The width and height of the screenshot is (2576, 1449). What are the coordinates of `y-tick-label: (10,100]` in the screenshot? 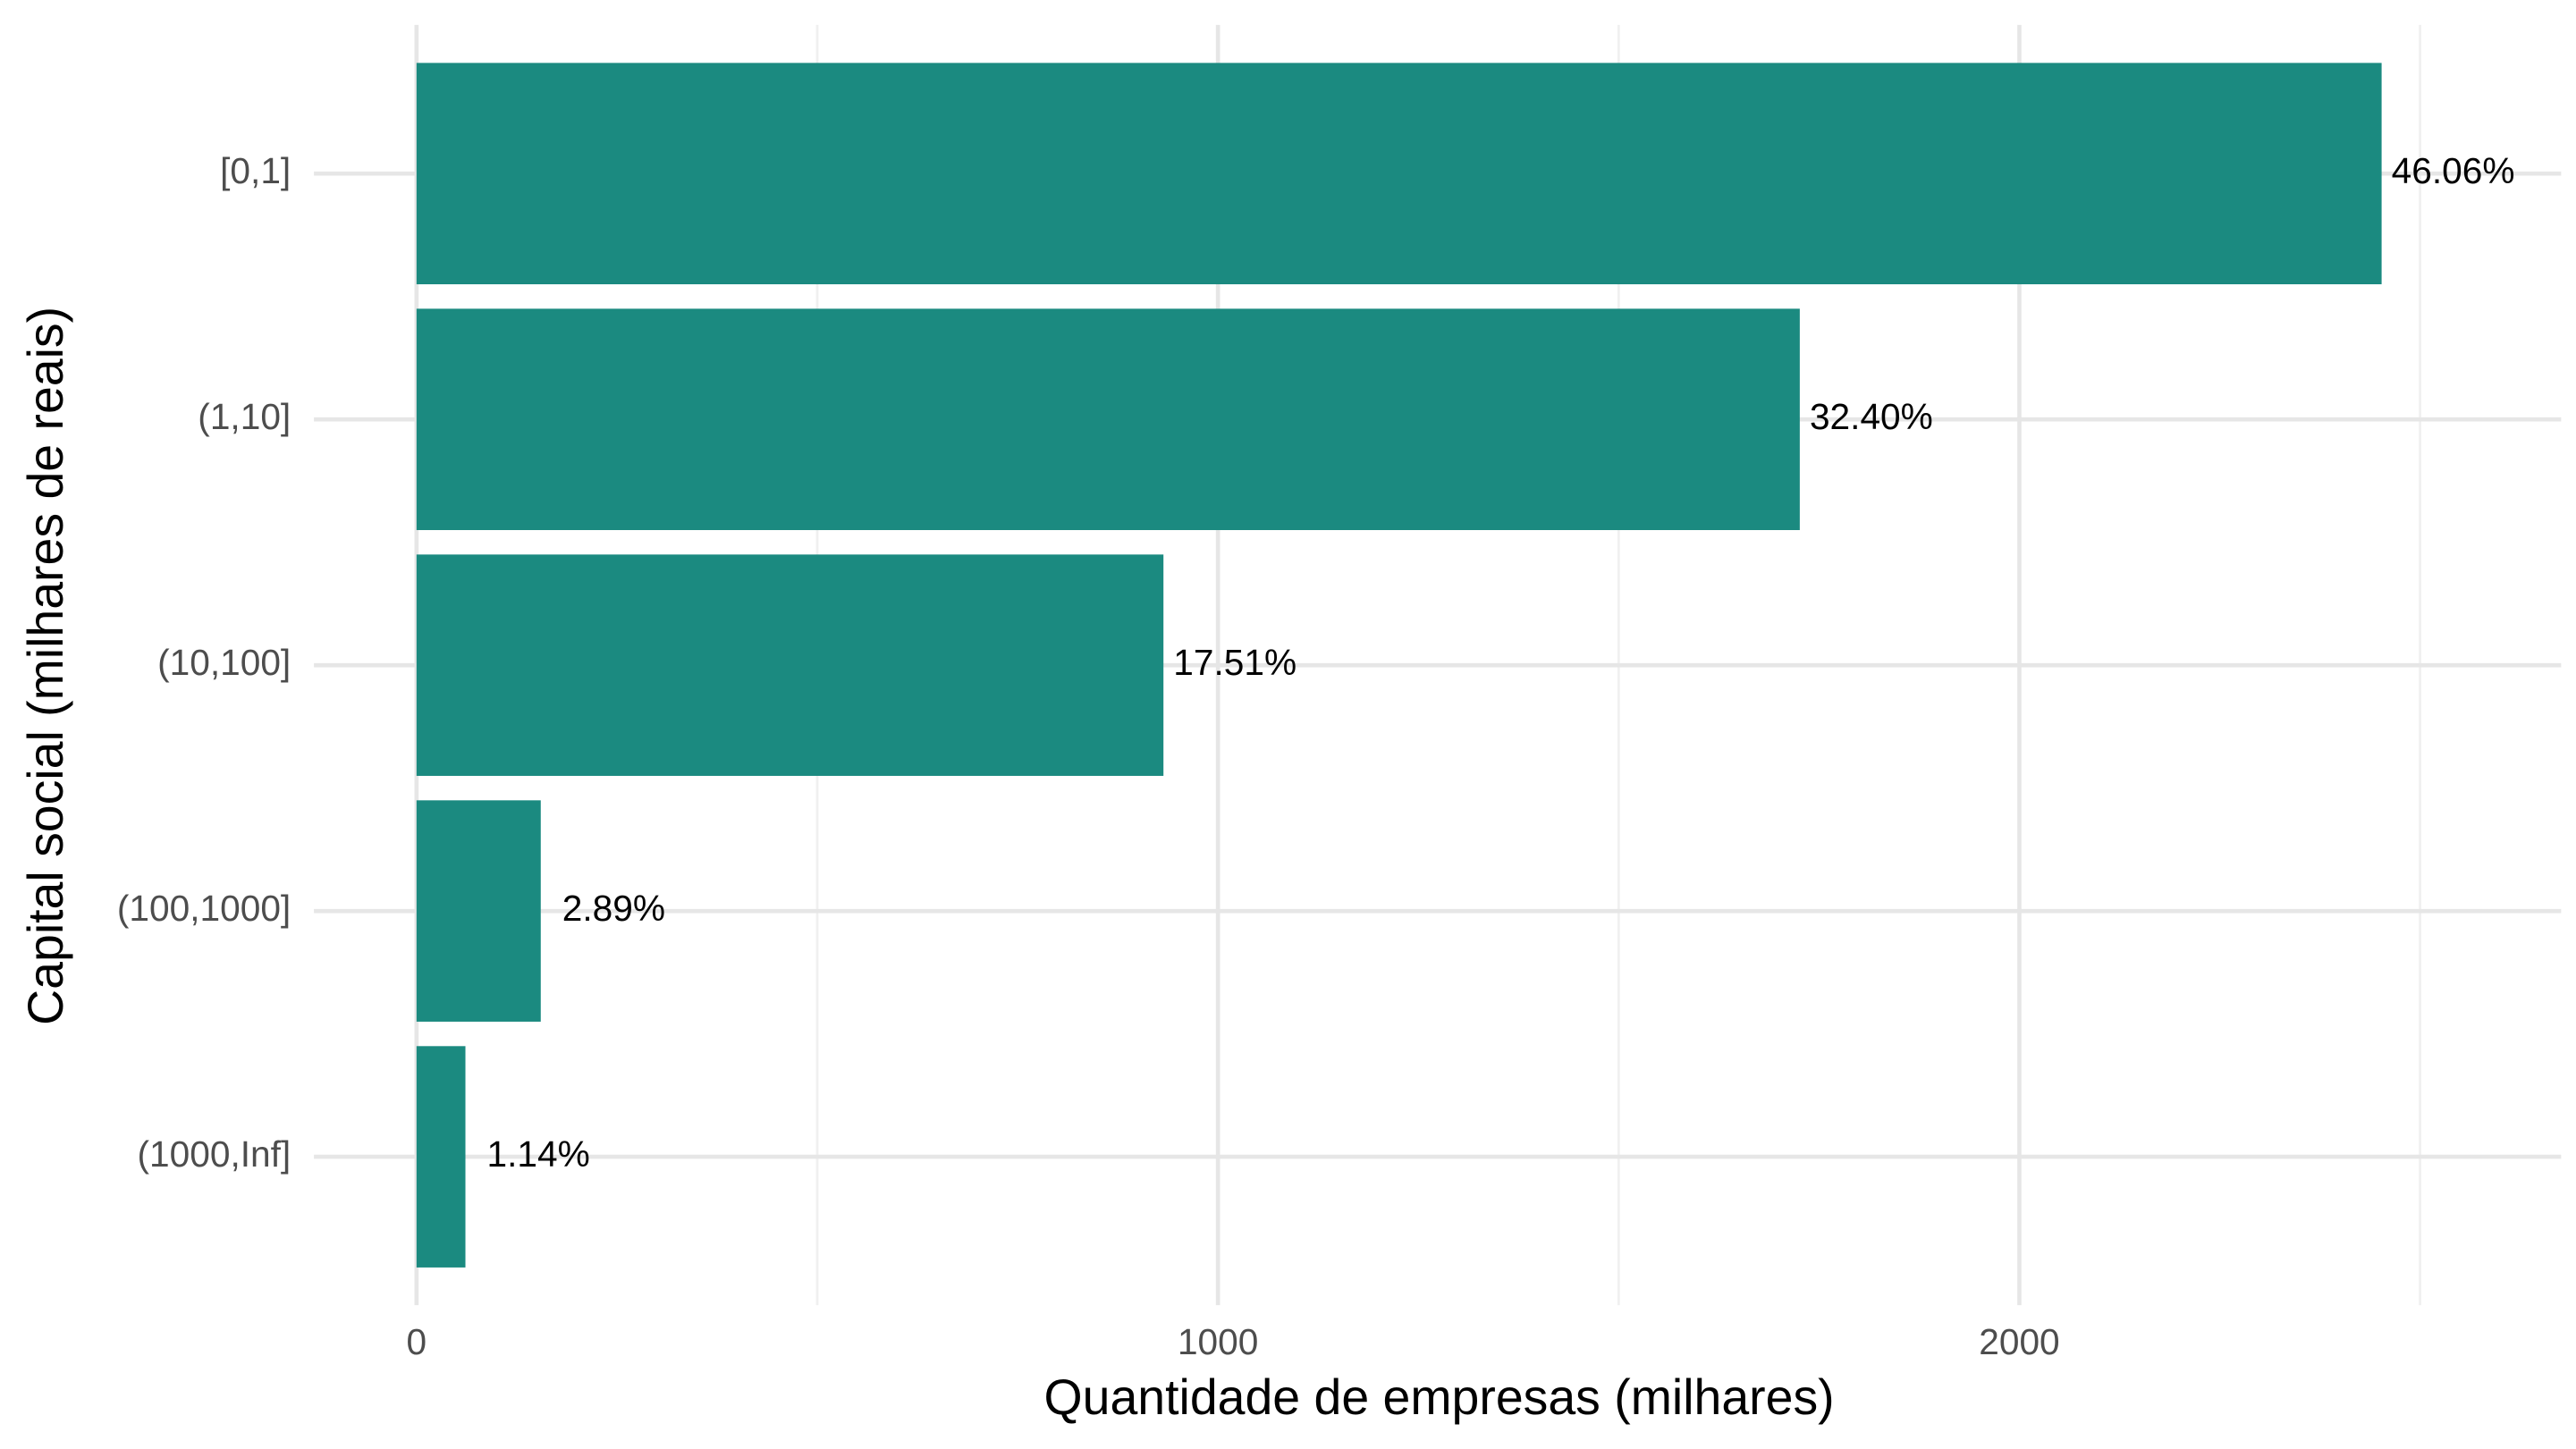 It's located at (224, 663).